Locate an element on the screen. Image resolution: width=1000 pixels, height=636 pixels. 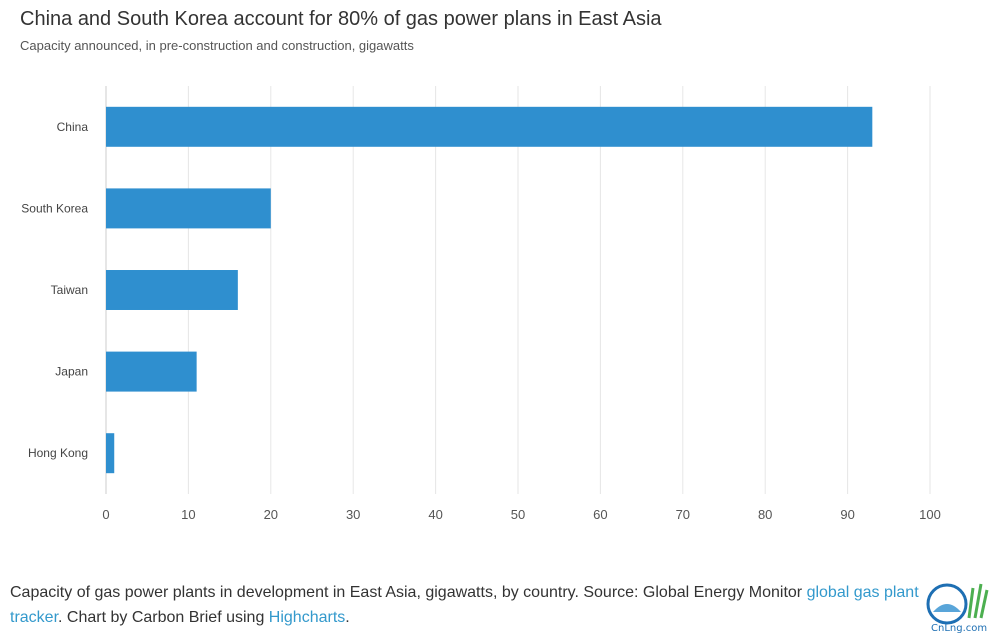
bar-japan is located at coordinates (151, 371).